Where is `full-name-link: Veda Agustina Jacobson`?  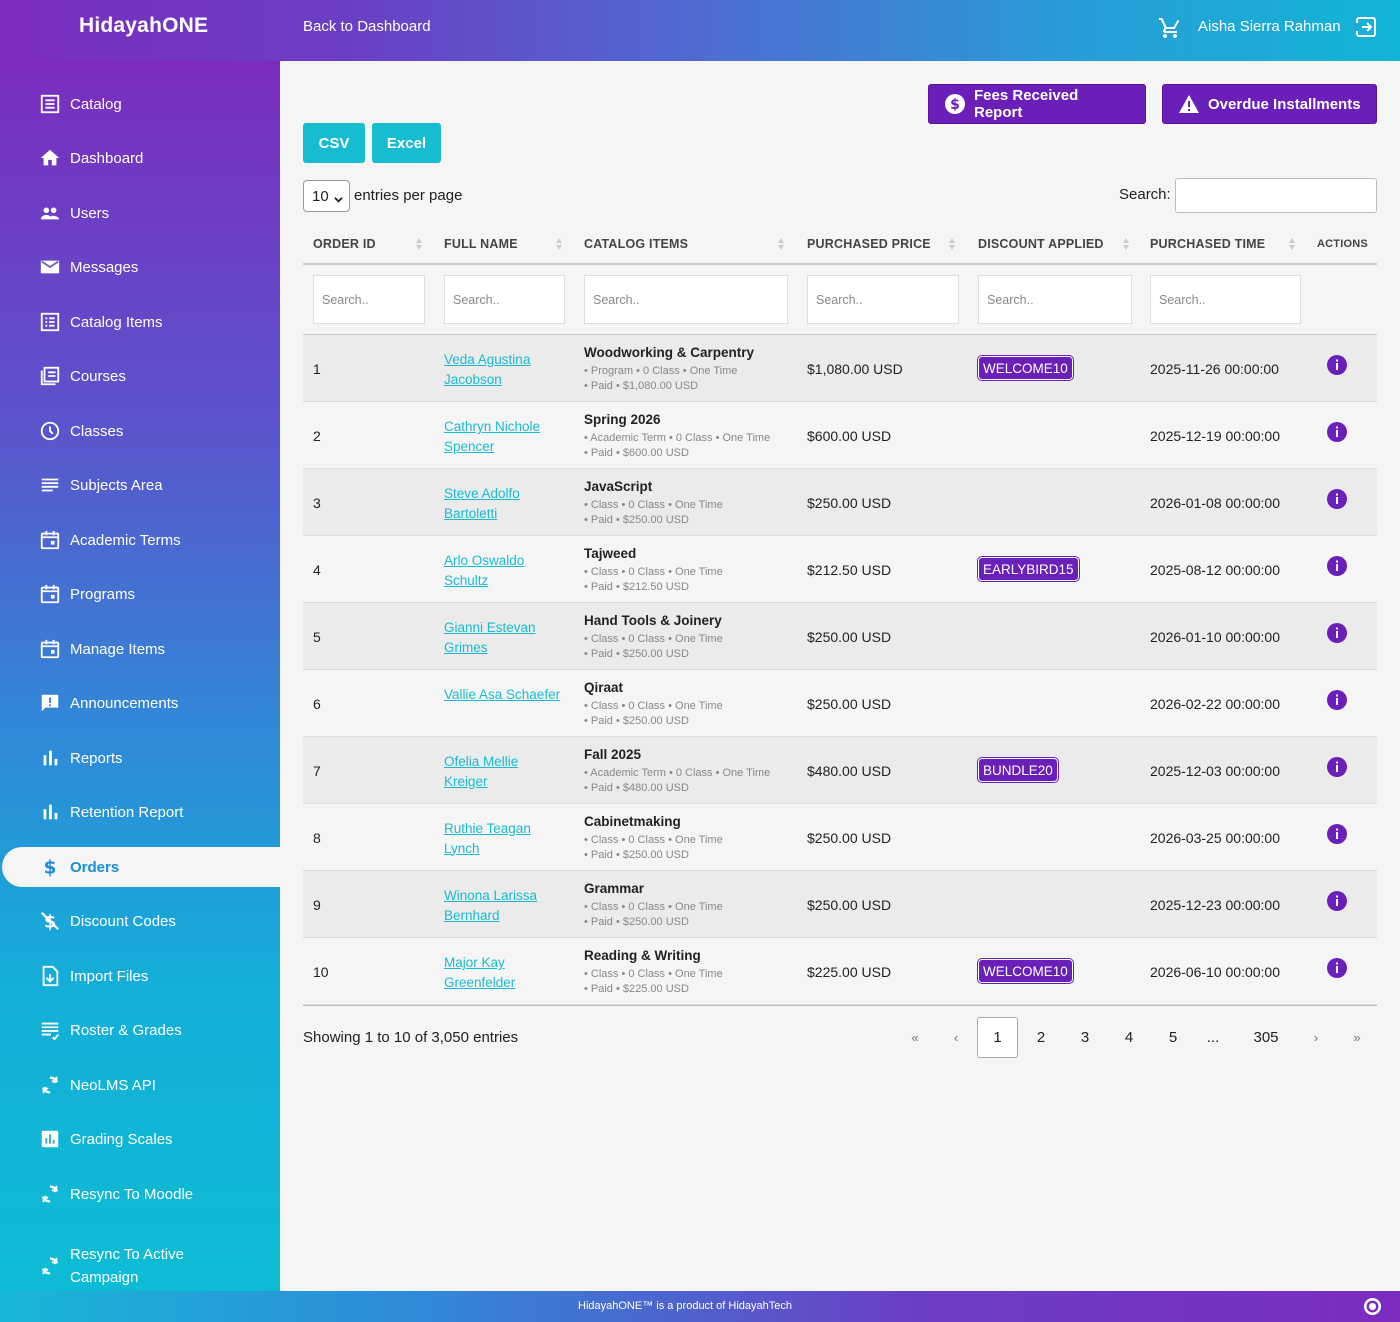
full-name-link: Veda Agustina Jacobson is located at coordinates (487, 369).